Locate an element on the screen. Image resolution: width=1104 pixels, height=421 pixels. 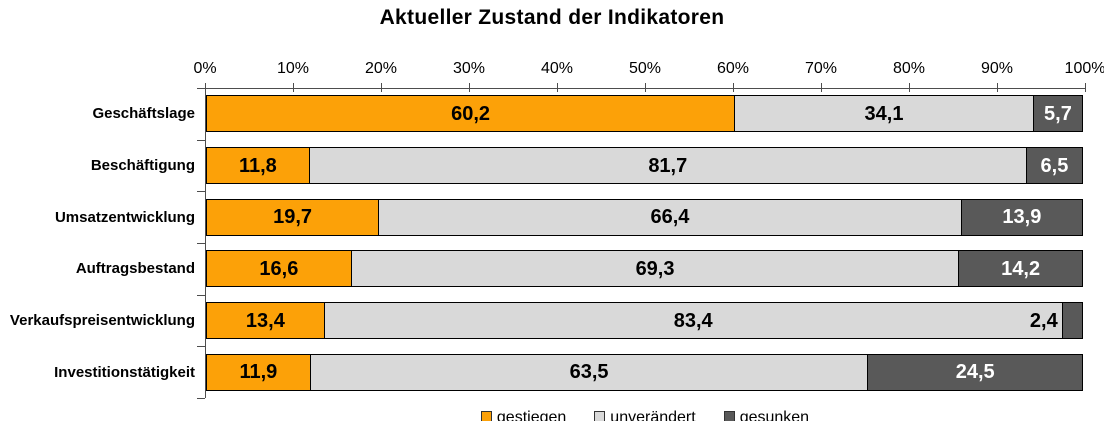
segment-value-label: 11,8 is located at coordinates (257, 165).